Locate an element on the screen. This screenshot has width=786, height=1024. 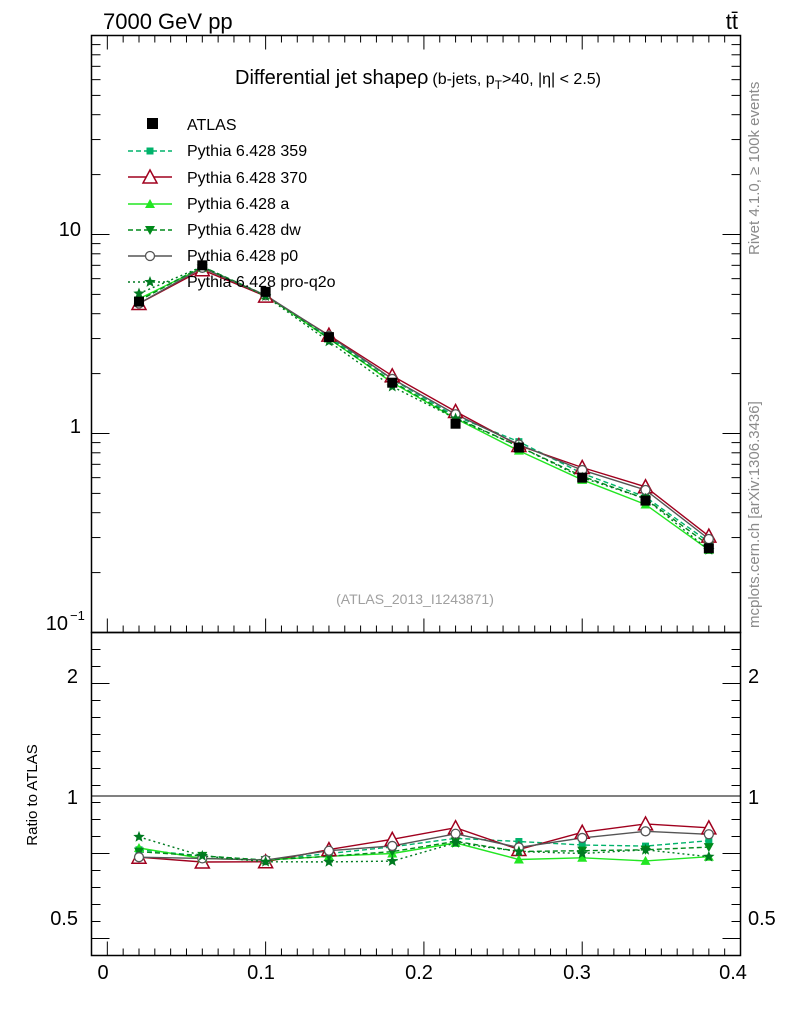
legend-label-pro-q2o: Pythia 6.428 pro-q2o is located at coordinates (261, 282).